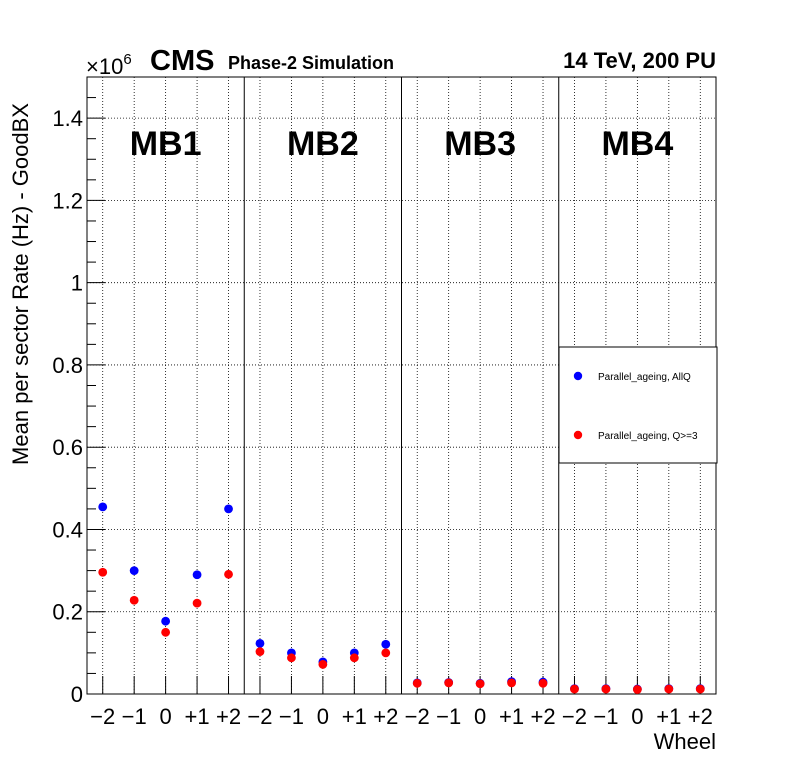  What do you see at coordinates (578, 435) in the screenshot?
I see `legend-marker-q3` at bounding box center [578, 435].